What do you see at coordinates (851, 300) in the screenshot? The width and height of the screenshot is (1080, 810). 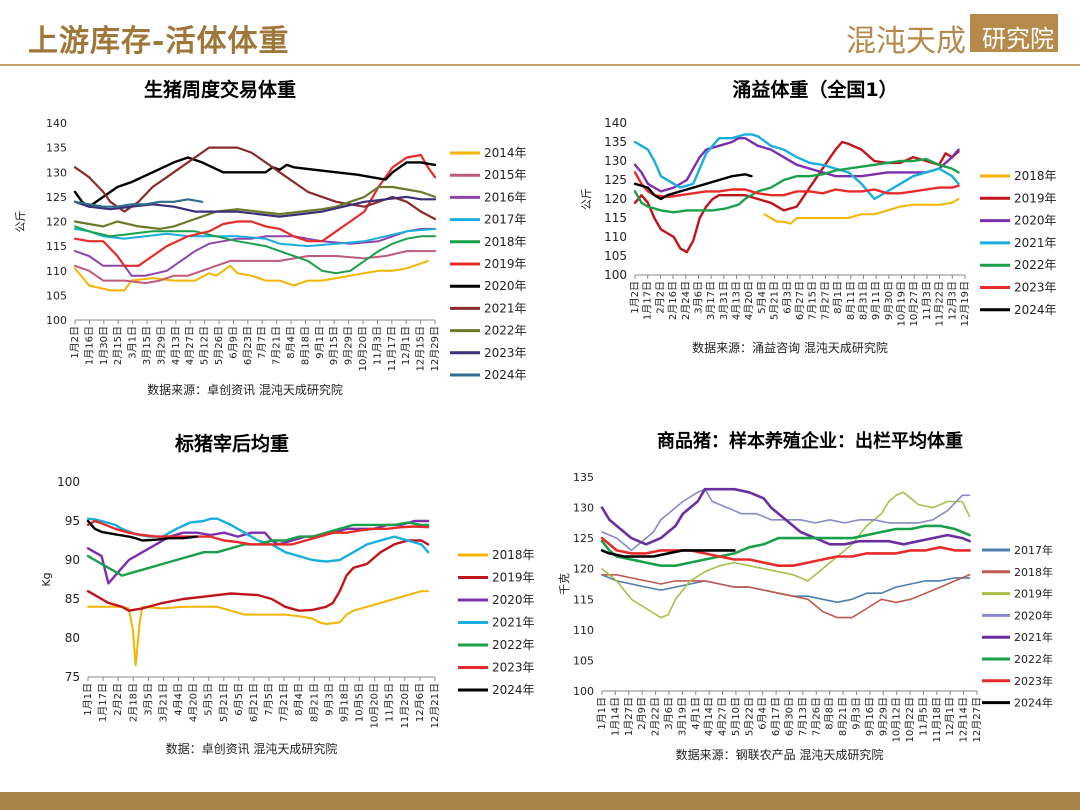 I see `x-tick-label: 8月11日` at bounding box center [851, 300].